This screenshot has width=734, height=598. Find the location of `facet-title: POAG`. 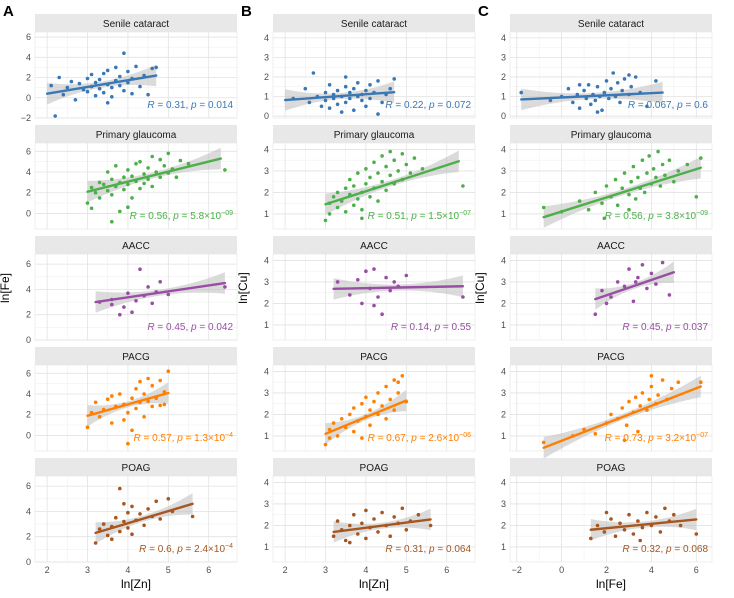

facet-title: POAG is located at coordinates (136, 468).